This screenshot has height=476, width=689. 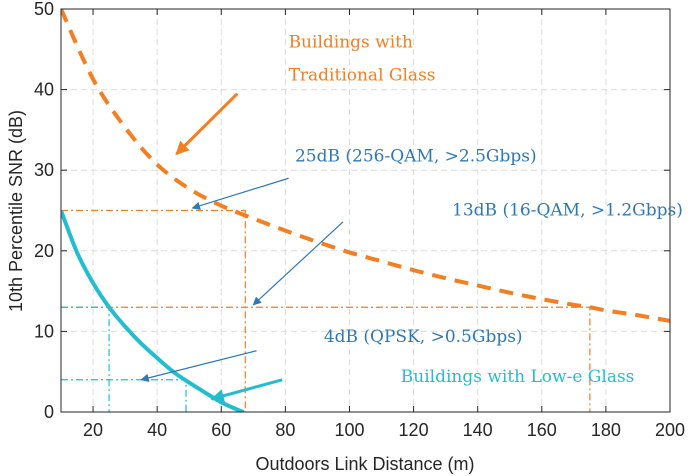 I want to click on x-tick-label-60: 60, so click(x=221, y=430).